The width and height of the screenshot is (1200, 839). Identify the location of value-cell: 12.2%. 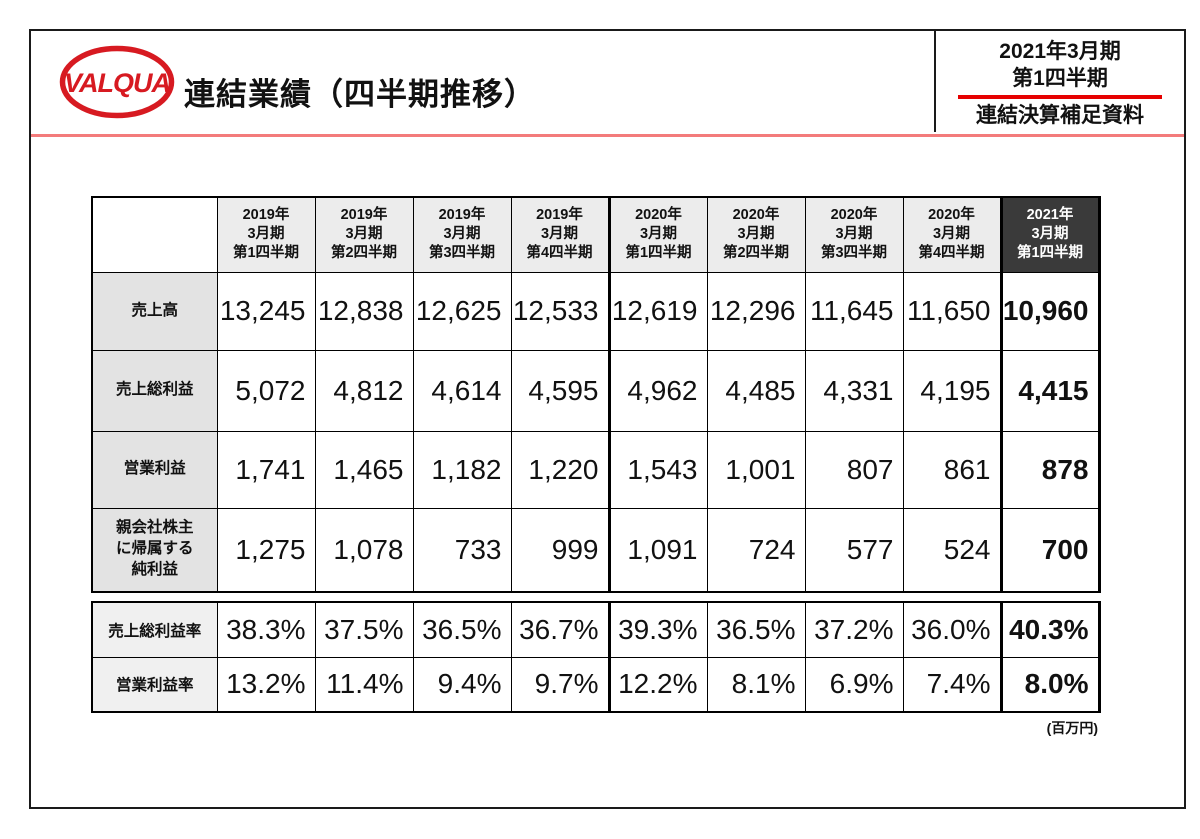
(657, 684).